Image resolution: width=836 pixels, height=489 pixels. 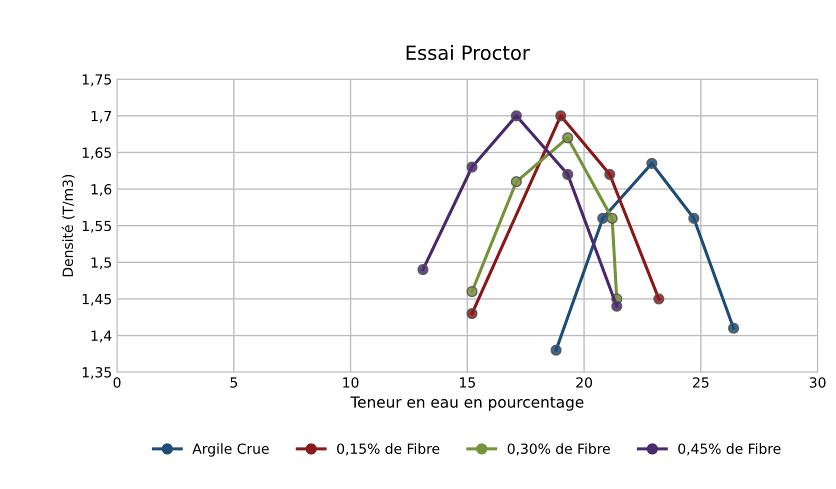 What do you see at coordinates (584, 382) in the screenshot?
I see `x-tick-label: 20` at bounding box center [584, 382].